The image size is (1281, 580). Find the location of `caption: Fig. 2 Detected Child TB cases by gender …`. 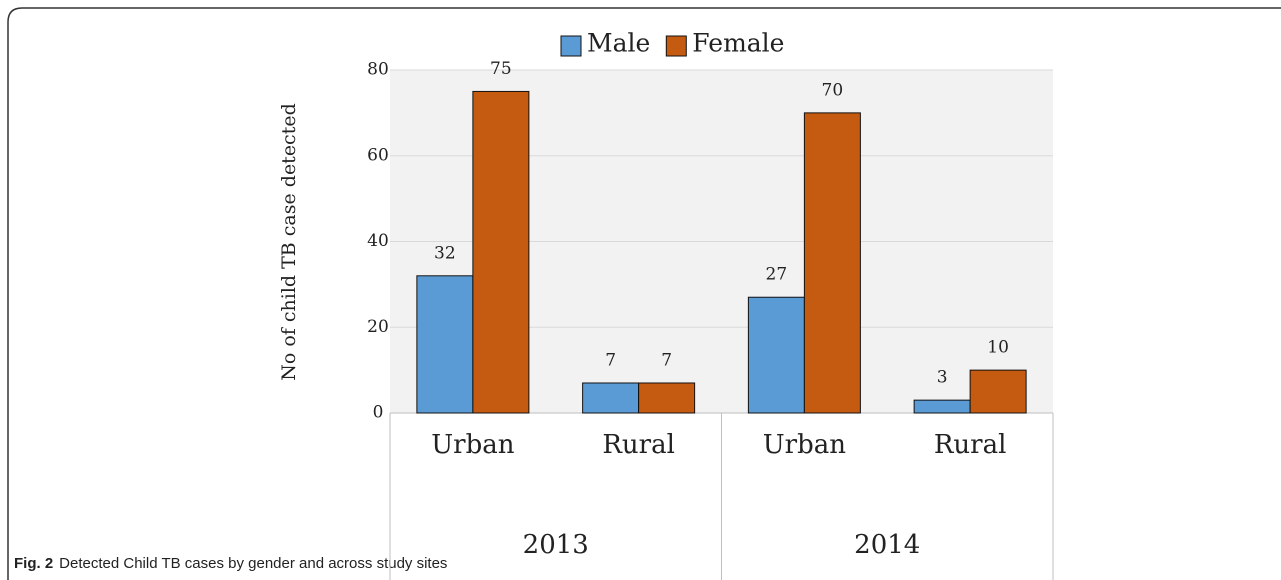

caption: Fig. 2 Detected Child TB cases by gender … is located at coordinates (230, 563).